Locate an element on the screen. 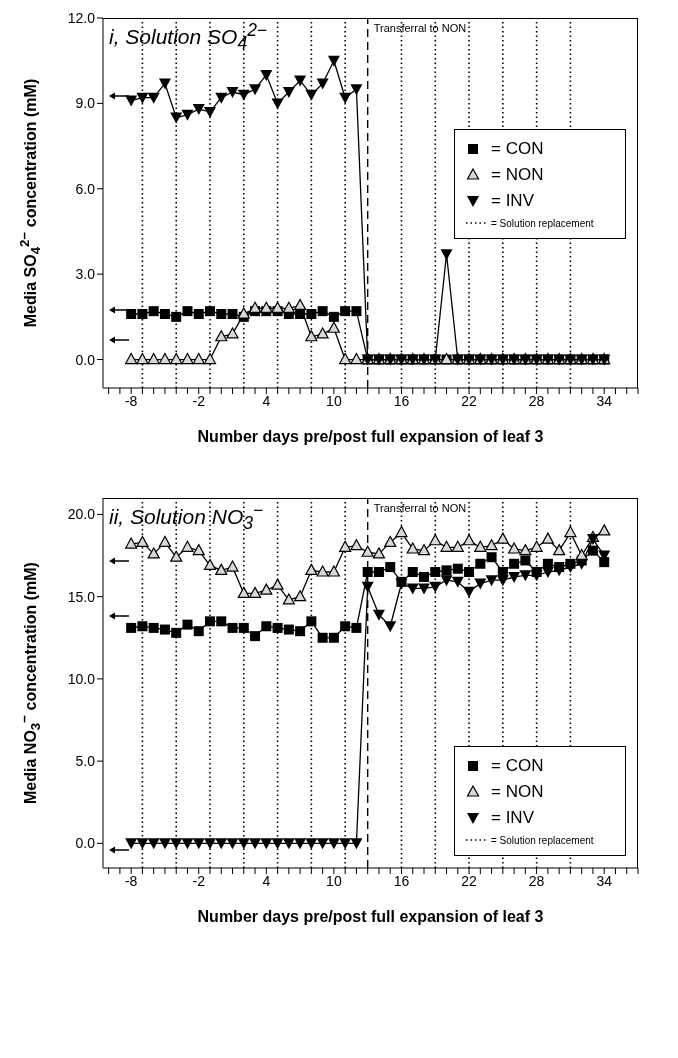 This screenshot has width=678, height=1058. y-tick-label: 15.0 is located at coordinates (81, 596).